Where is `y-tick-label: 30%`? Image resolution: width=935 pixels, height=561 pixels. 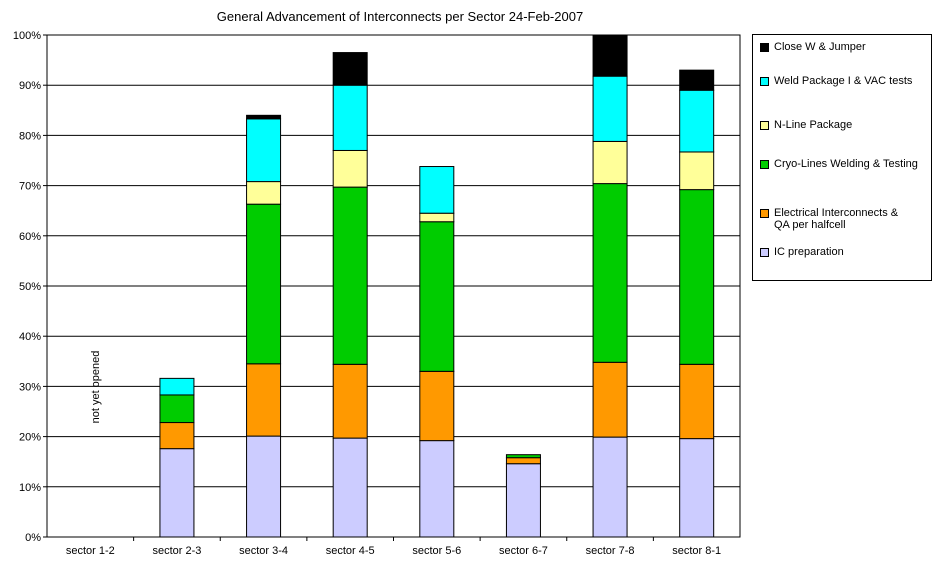
y-tick-label: 30% is located at coordinates (30, 387).